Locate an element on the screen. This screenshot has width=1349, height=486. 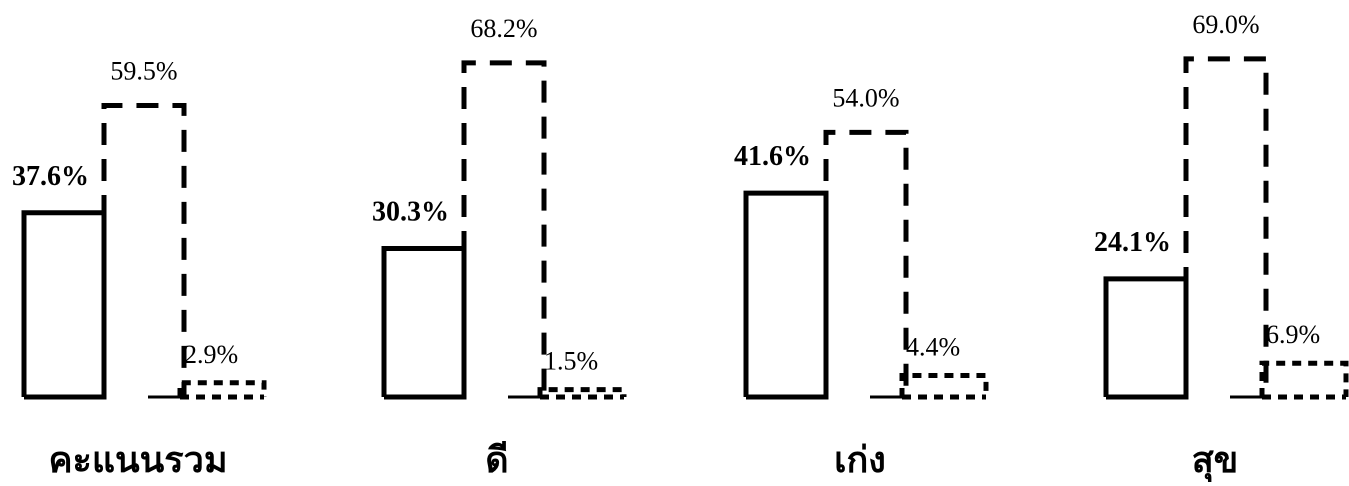
value-label-dotted-3: 6.9% is located at coordinates (1293, 334).